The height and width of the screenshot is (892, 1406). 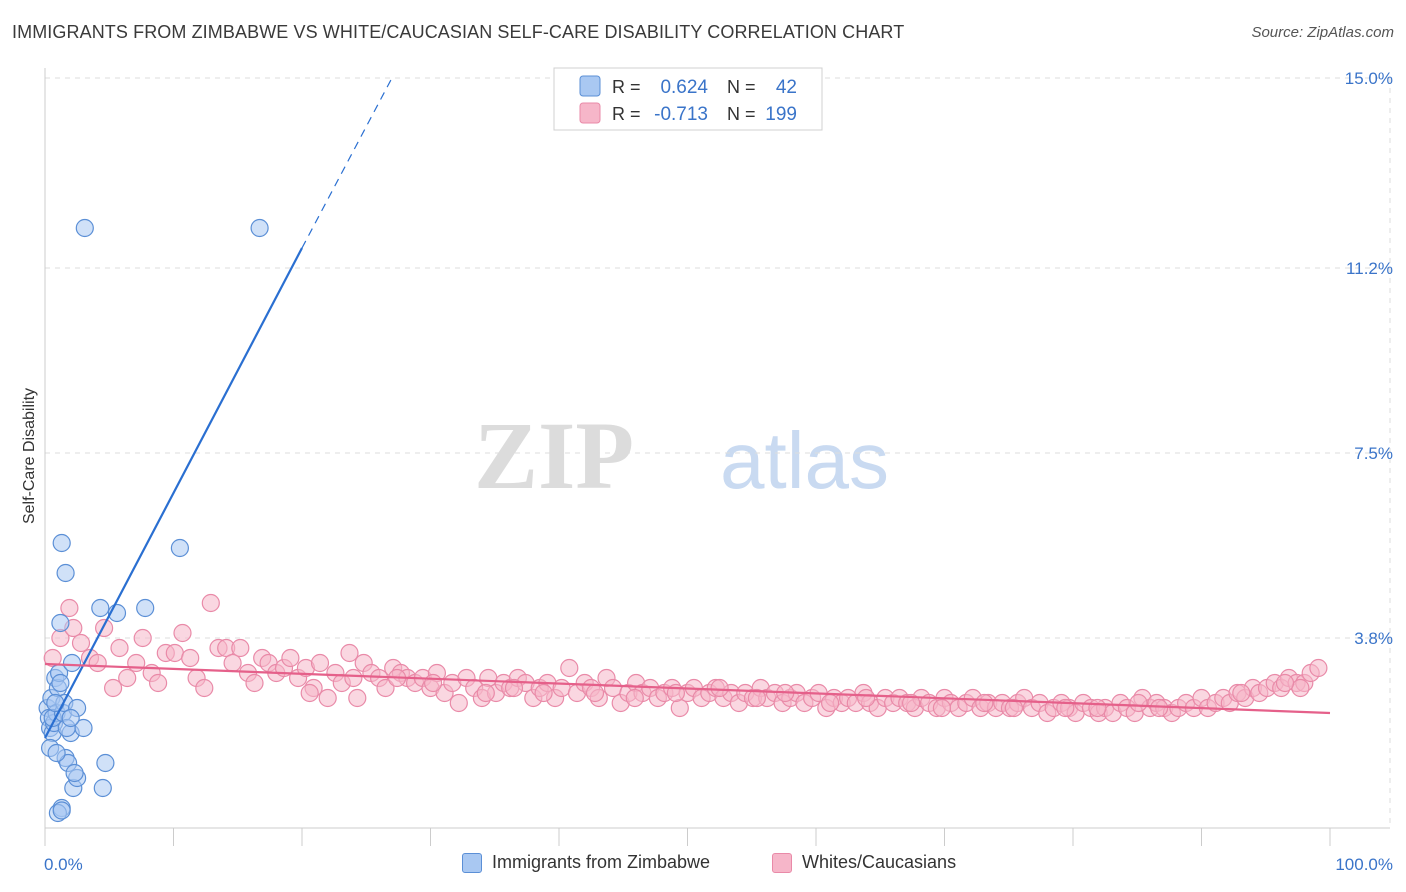 What do you see at coordinates (1369, 268) in the screenshot?
I see `y-tick-label: 11.2%` at bounding box center [1369, 268].